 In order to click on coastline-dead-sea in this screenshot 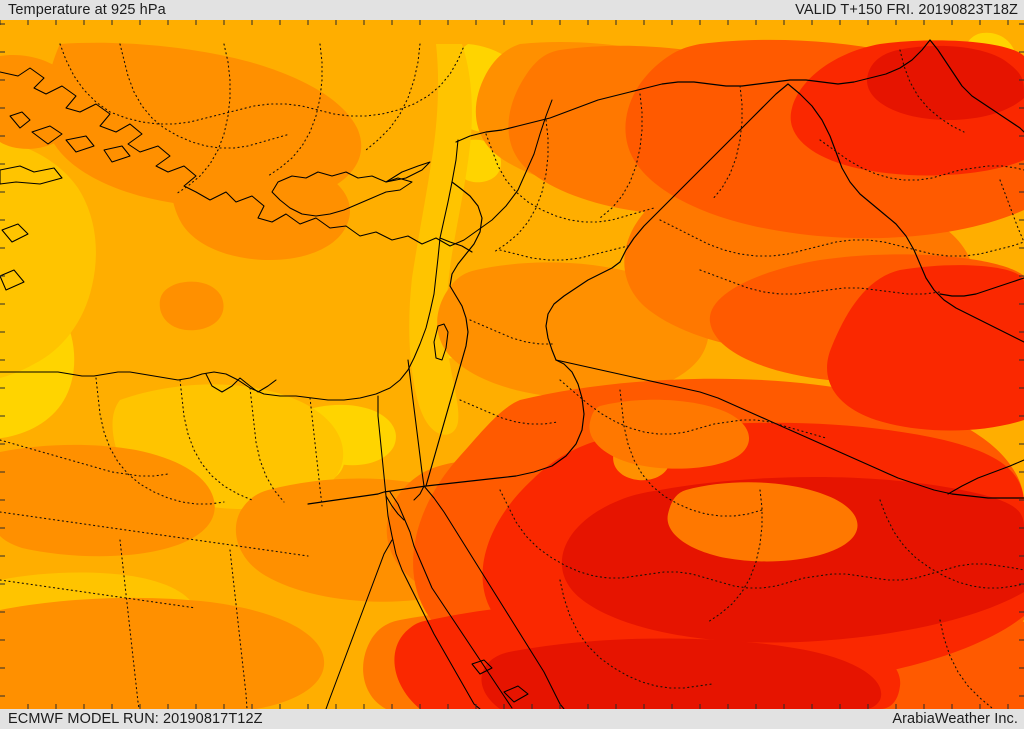, I will do `click(441, 342)`.